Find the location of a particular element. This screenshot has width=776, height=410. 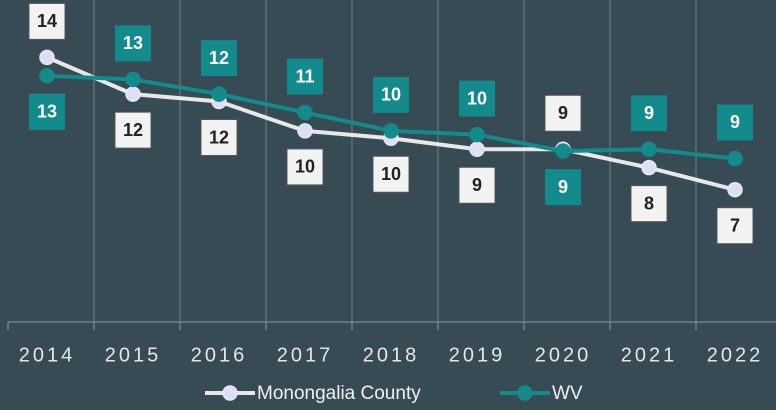

data-label: 14 is located at coordinates (47, 21).